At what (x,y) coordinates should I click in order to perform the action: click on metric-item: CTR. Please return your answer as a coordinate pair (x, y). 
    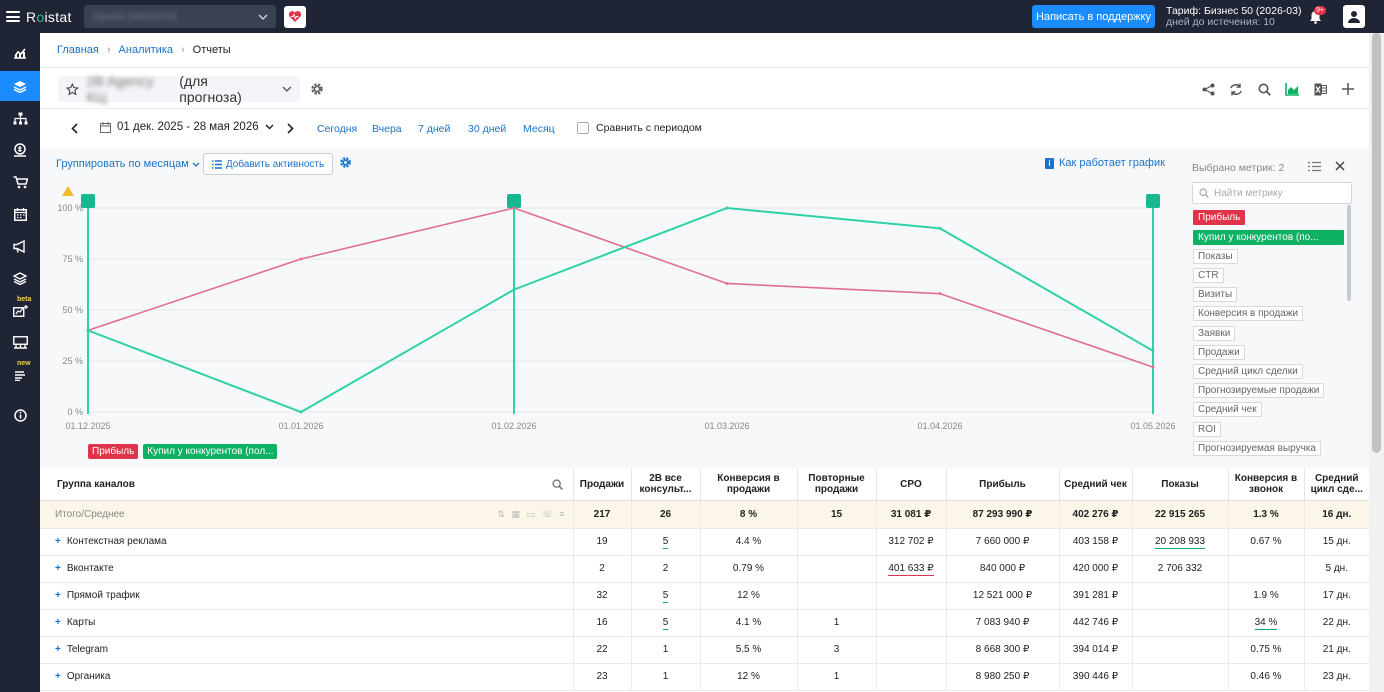
    Looking at the image, I should click on (1208, 275).